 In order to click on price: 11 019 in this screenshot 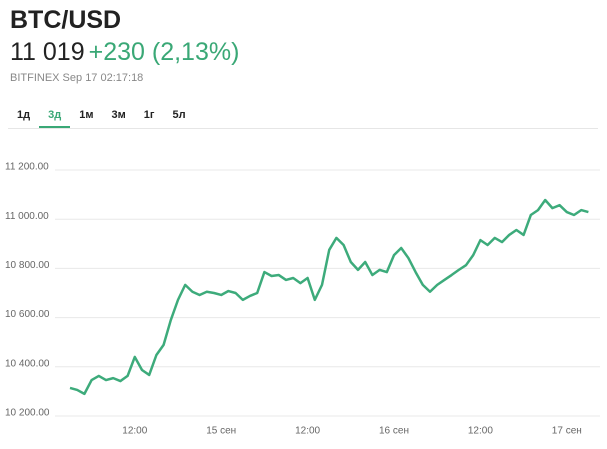, I will do `click(47, 52)`.